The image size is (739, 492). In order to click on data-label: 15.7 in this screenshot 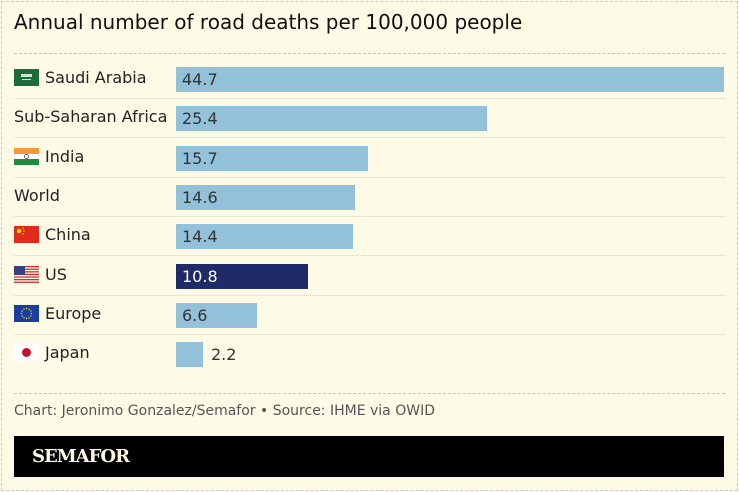, I will do `click(200, 158)`.